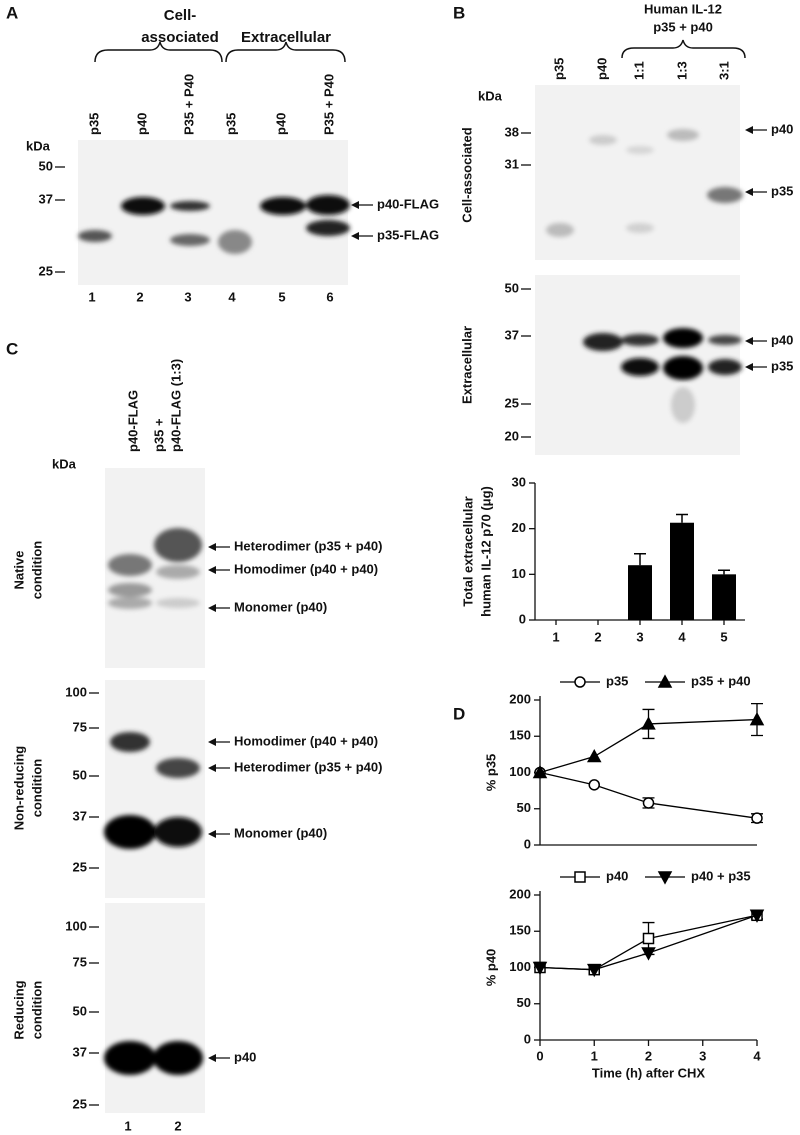 The image size is (800, 1135). Describe the element at coordinates (512, 131) in the screenshot. I see `mw-marker: 38` at that location.